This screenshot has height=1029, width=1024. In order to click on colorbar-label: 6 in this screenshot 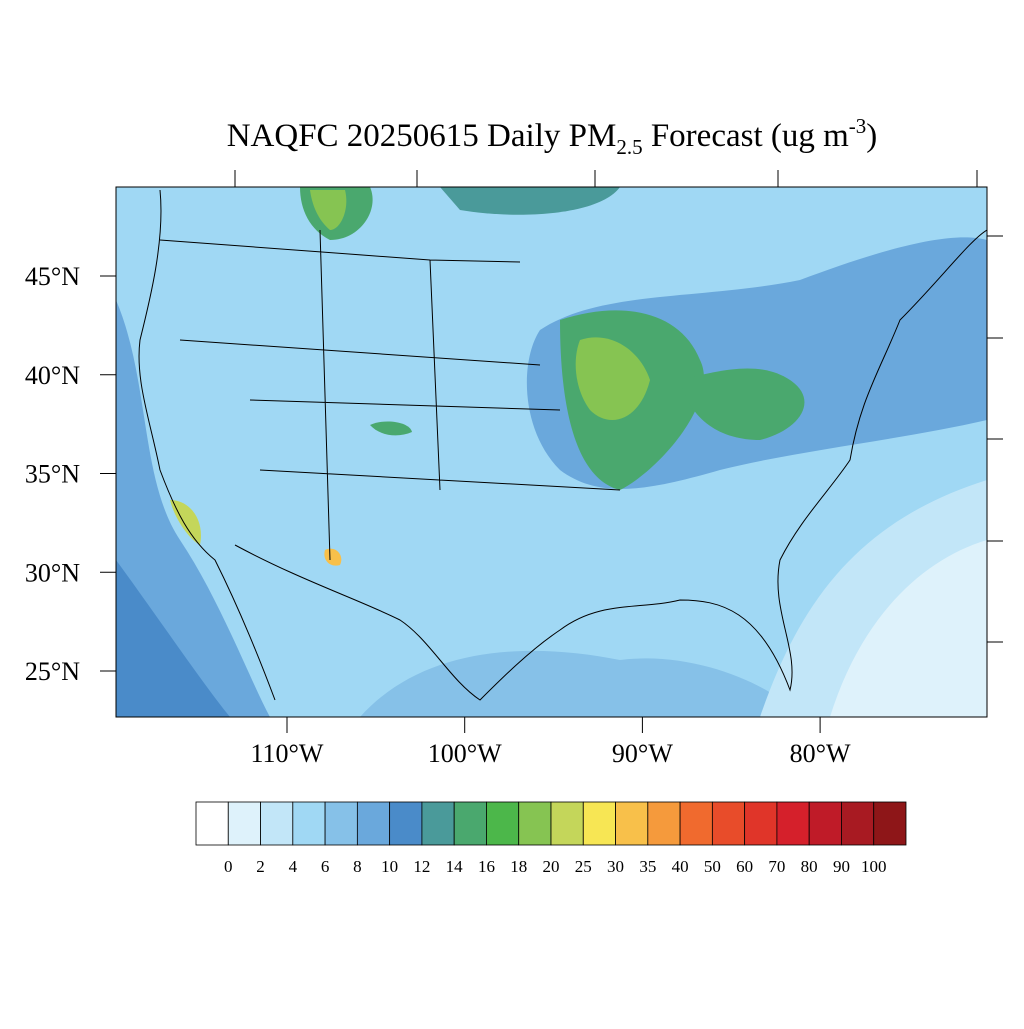, I will do `click(325, 866)`.